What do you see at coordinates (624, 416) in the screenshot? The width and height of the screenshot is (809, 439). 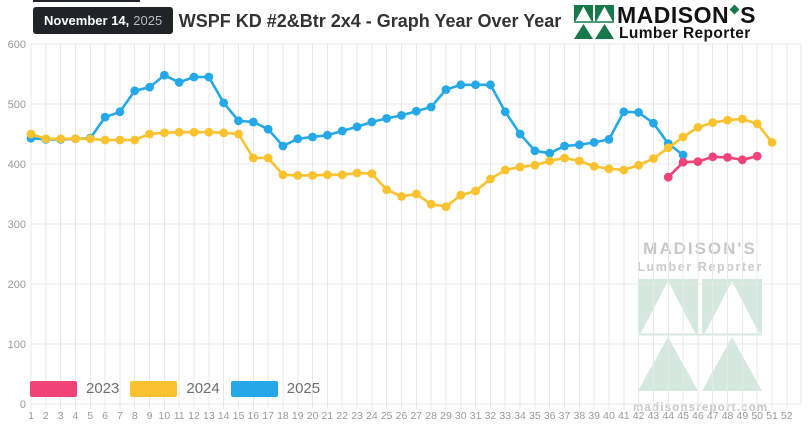 I see `svg-text: 41` at bounding box center [624, 416].